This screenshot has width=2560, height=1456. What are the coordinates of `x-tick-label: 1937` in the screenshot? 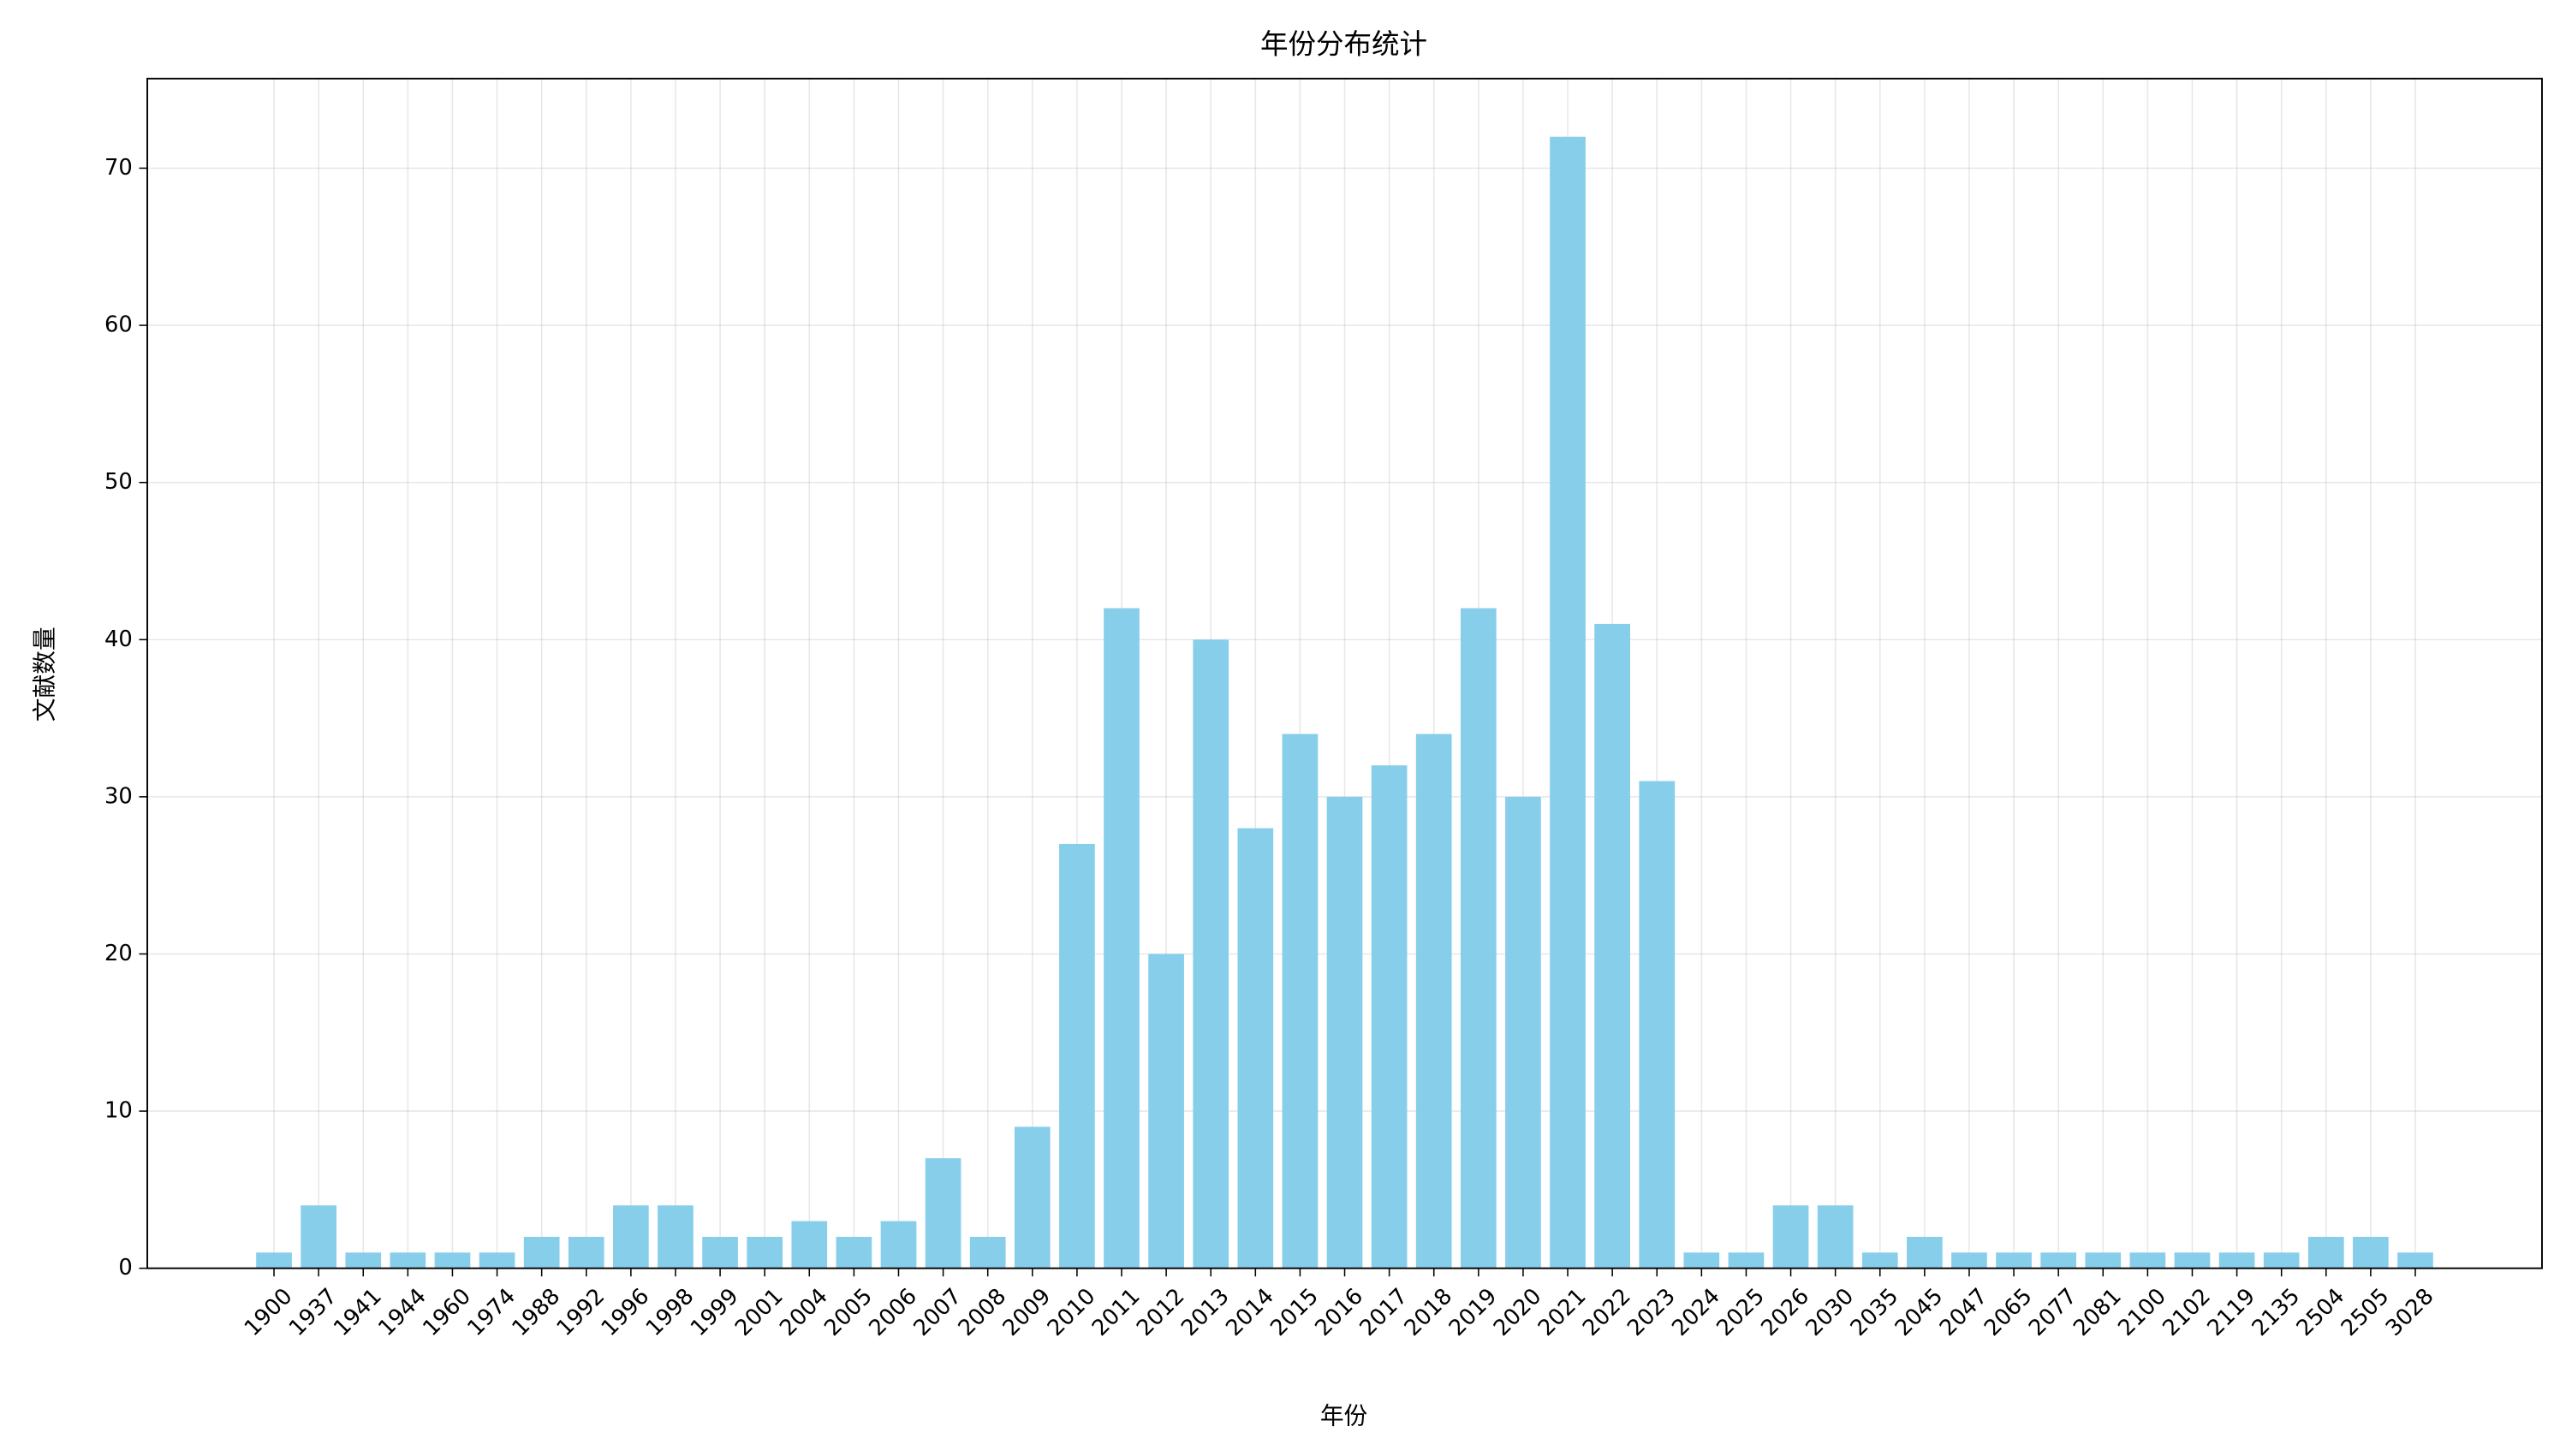 It's located at (313, 1312).